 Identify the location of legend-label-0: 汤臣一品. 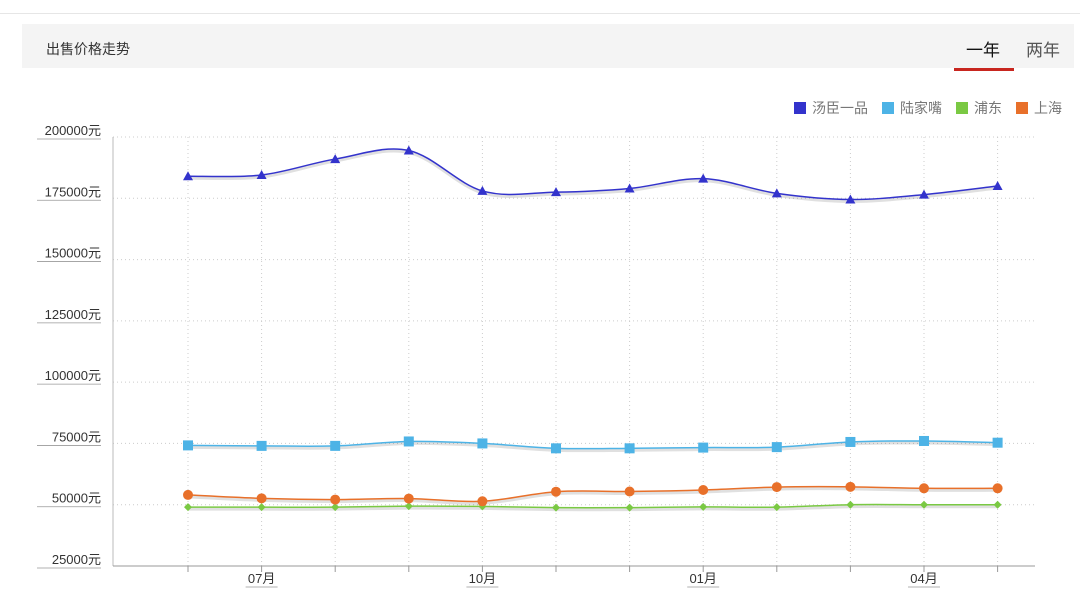
(840, 109).